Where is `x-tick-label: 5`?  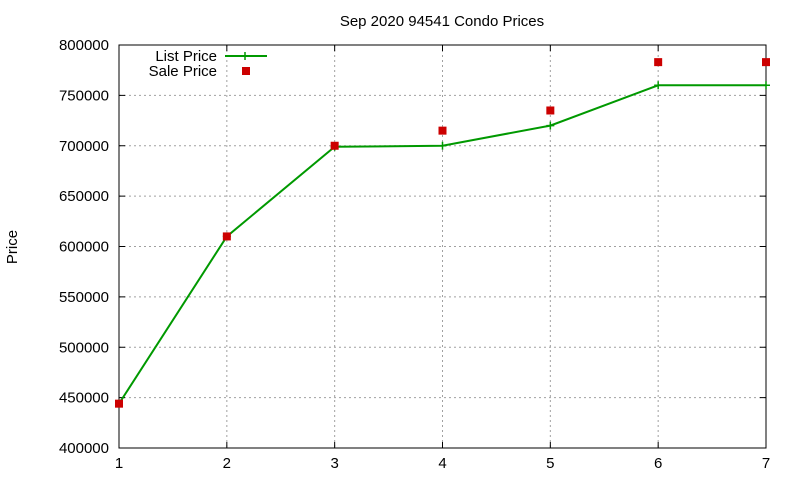
x-tick-label: 5 is located at coordinates (550, 463).